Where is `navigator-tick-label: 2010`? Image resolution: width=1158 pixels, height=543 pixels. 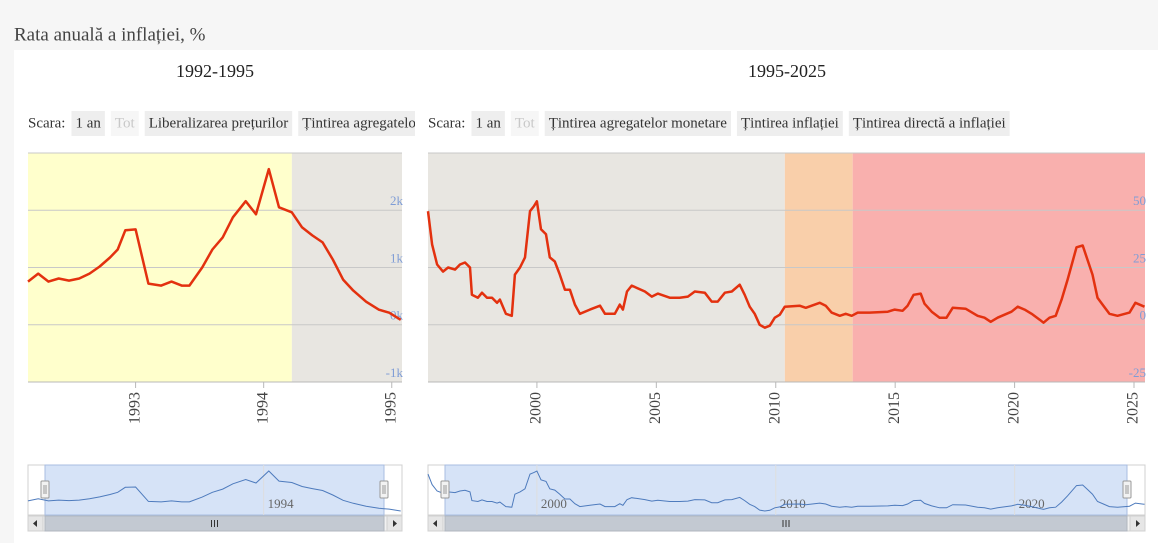 navigator-tick-label: 2010 is located at coordinates (793, 503).